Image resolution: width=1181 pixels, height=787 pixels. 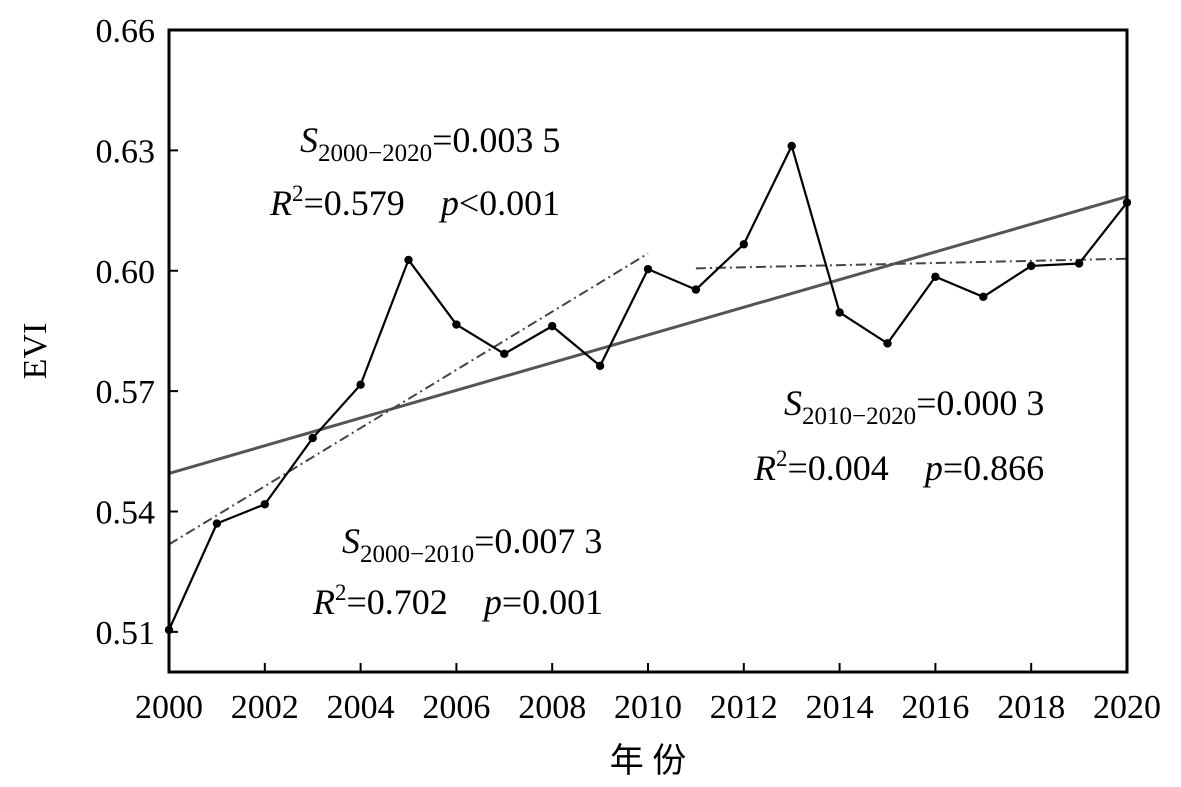 I want to click on y-tick-label-0.54: 0.54, so click(x=126, y=513).